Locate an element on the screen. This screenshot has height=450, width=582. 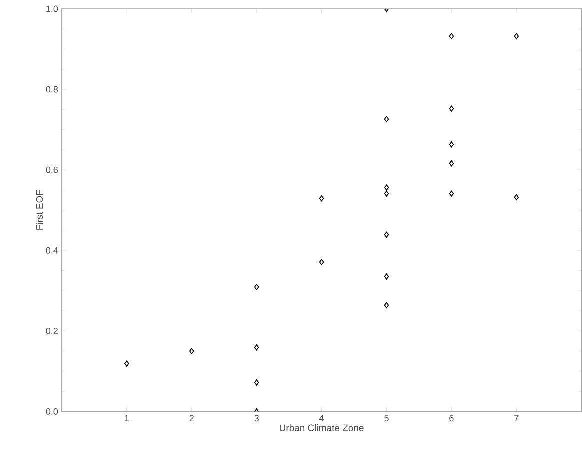
y-axis-title: First EOF is located at coordinates (40, 210).